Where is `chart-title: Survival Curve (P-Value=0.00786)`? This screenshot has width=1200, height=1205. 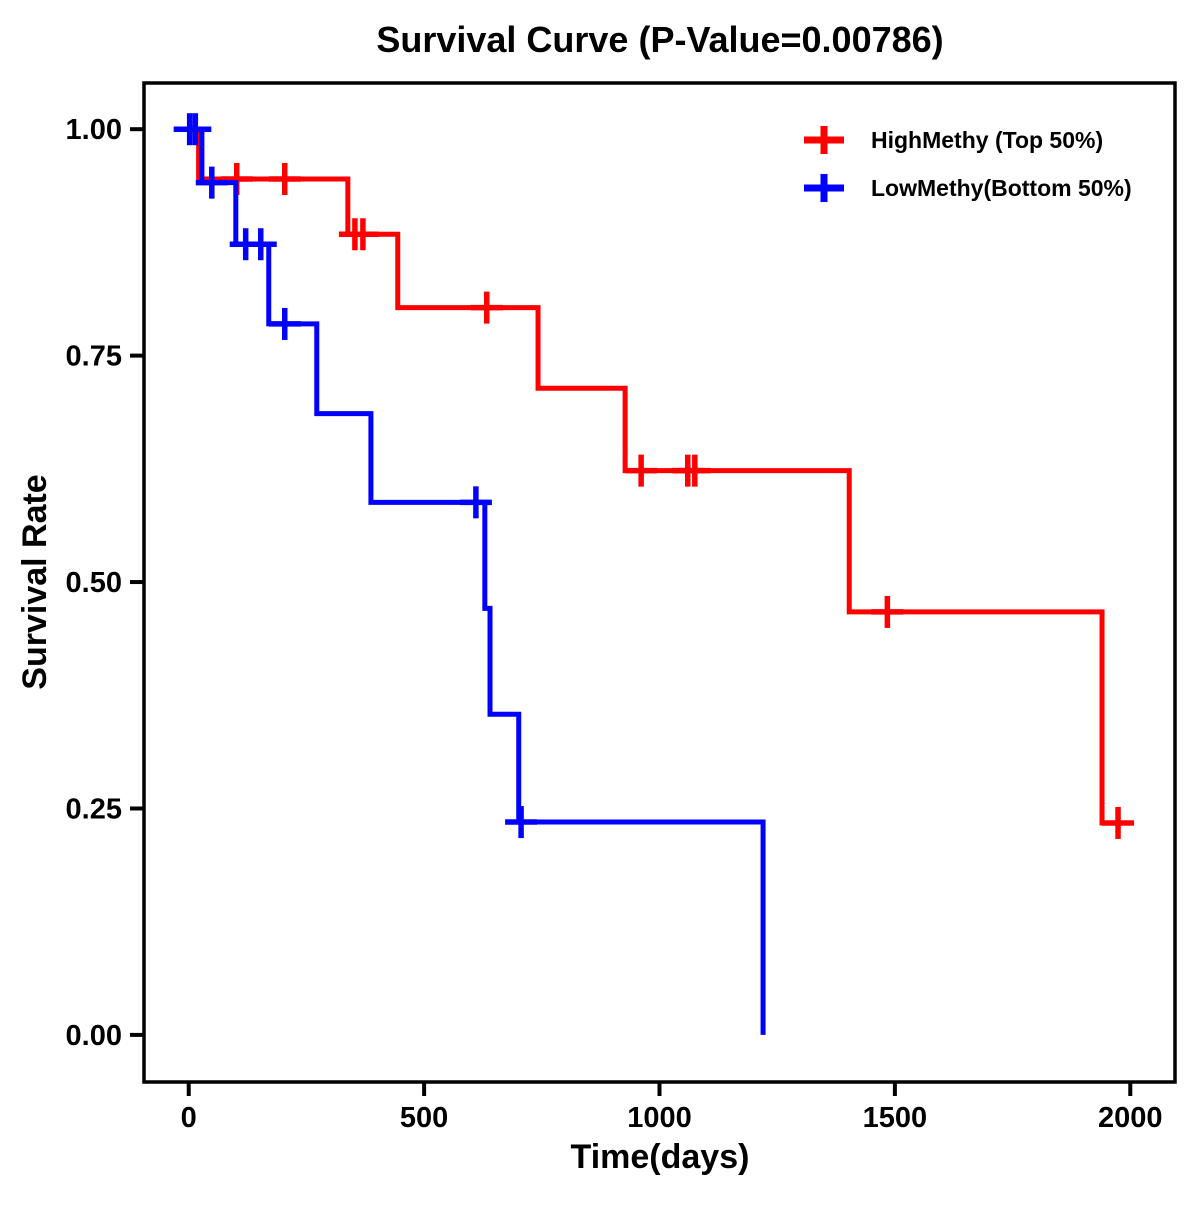
chart-title: Survival Curve (P-Value=0.00786) is located at coordinates (659, 39).